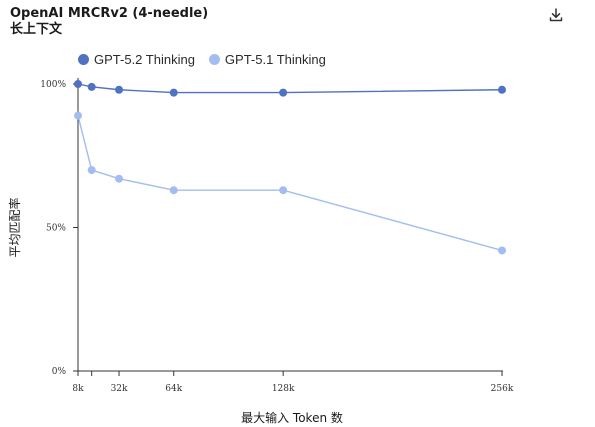 The width and height of the screenshot is (595, 427). I want to click on legend-item-series-0: GPT-5.2 Thinking, so click(136, 59).